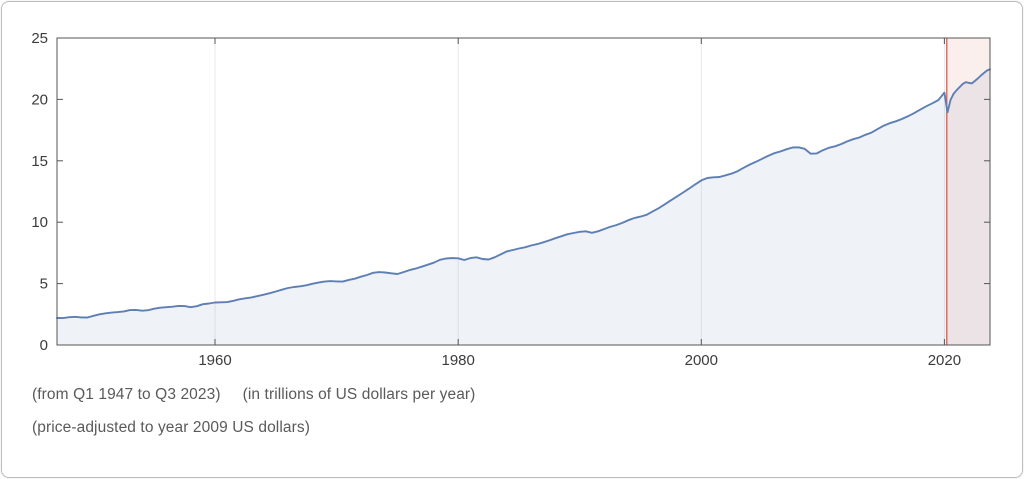 This screenshot has width=1024, height=479. Describe the element at coordinates (458, 360) in the screenshot. I see `x-tick-label: 1980` at that location.